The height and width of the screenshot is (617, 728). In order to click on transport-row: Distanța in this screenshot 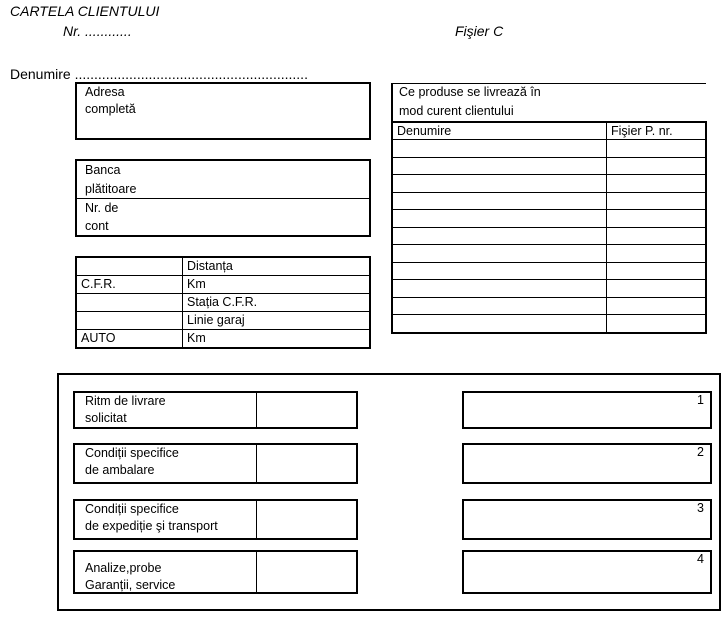, I will do `click(223, 266)`.